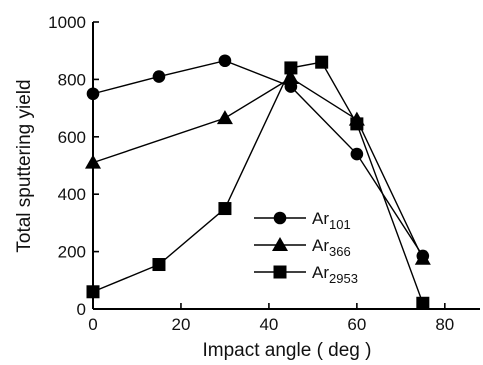 This screenshot has height=365, width=483. What do you see at coordinates (302, 247) in the screenshot?
I see `legend-entry: Ar366` at bounding box center [302, 247].